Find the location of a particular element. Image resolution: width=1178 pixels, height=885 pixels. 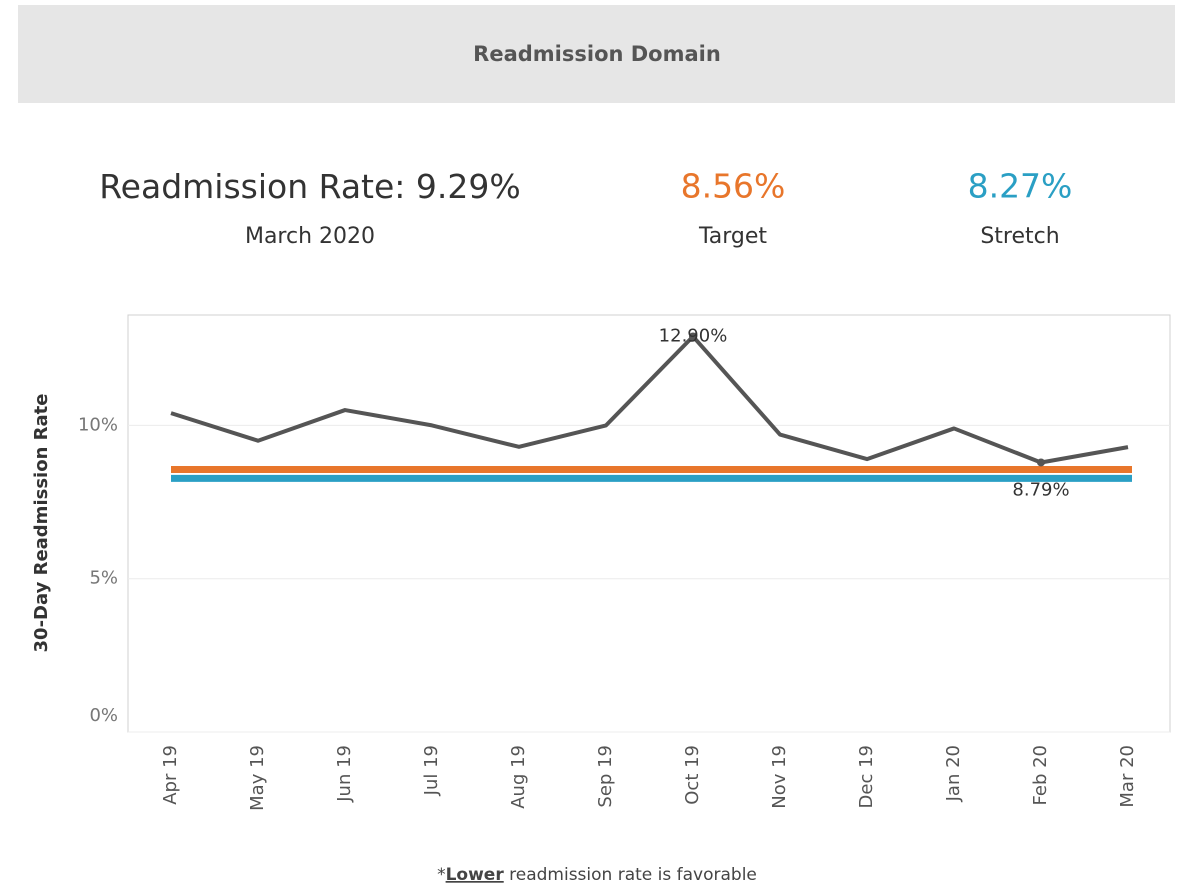

x-tick-label: Mar 20 is located at coordinates (1127, 776).